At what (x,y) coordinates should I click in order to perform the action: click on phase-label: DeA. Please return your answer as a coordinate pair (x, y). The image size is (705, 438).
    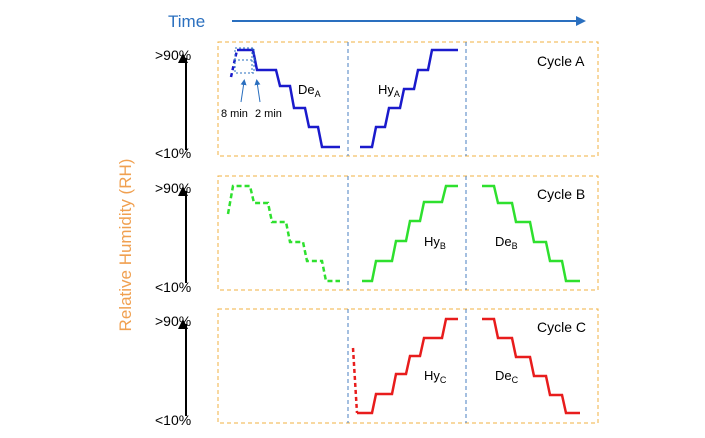
    Looking at the image, I should click on (309, 90).